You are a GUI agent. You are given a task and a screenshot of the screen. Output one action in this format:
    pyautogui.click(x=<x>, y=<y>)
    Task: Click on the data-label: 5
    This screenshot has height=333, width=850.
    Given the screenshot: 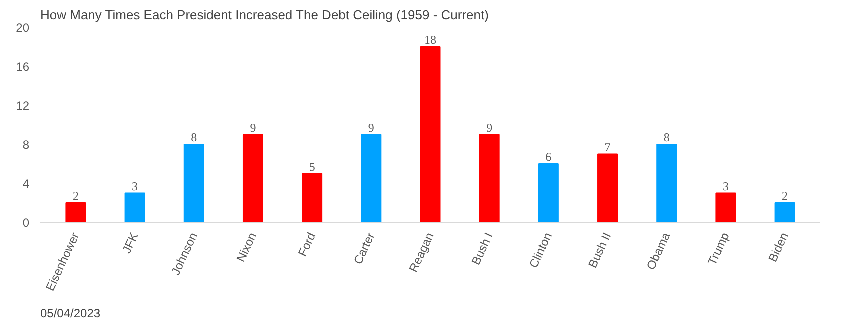 What is the action you would take?
    pyautogui.click(x=312, y=167)
    